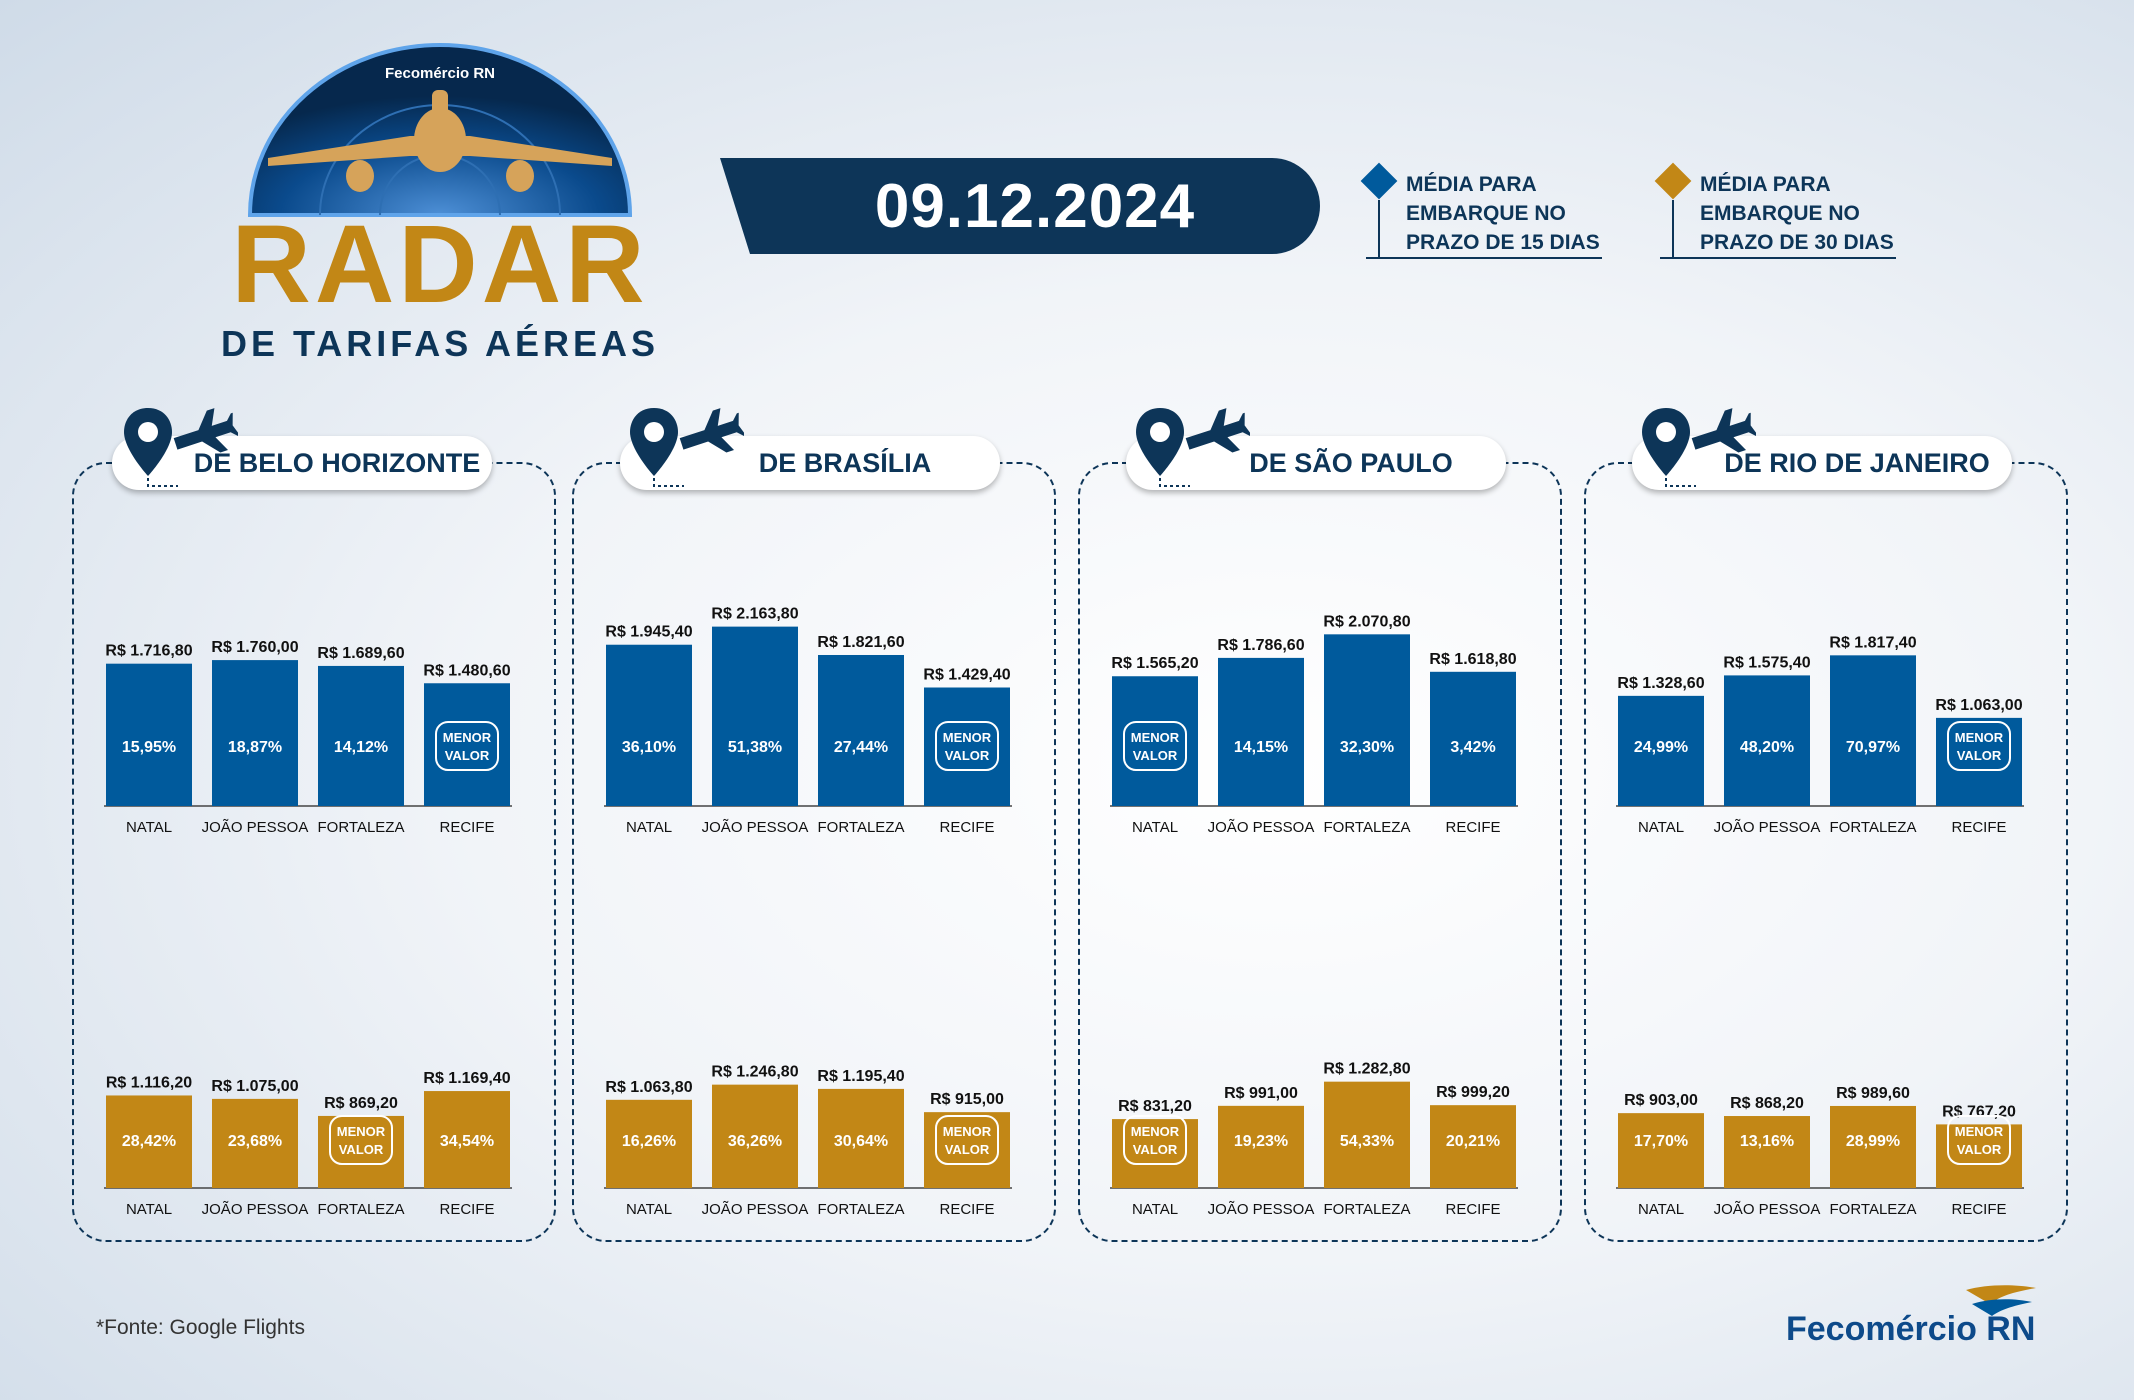 This screenshot has width=2134, height=1400. What do you see at coordinates (1873, 1141) in the screenshot?
I see `percent-label: 28,99%` at bounding box center [1873, 1141].